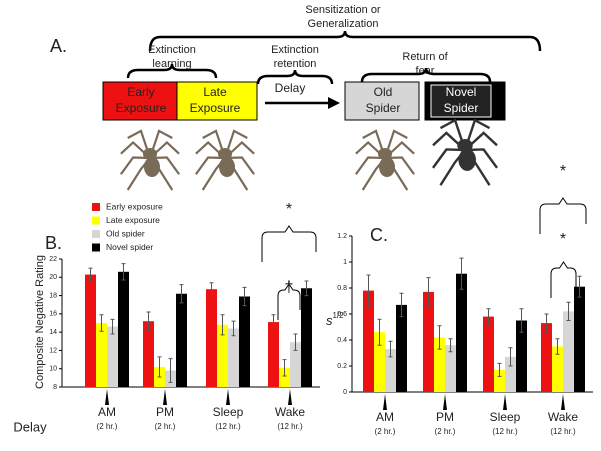 The height and width of the screenshot is (451, 601). What do you see at coordinates (53, 314) in the screenshot?
I see `y-tick-label: 16` at bounding box center [53, 314].